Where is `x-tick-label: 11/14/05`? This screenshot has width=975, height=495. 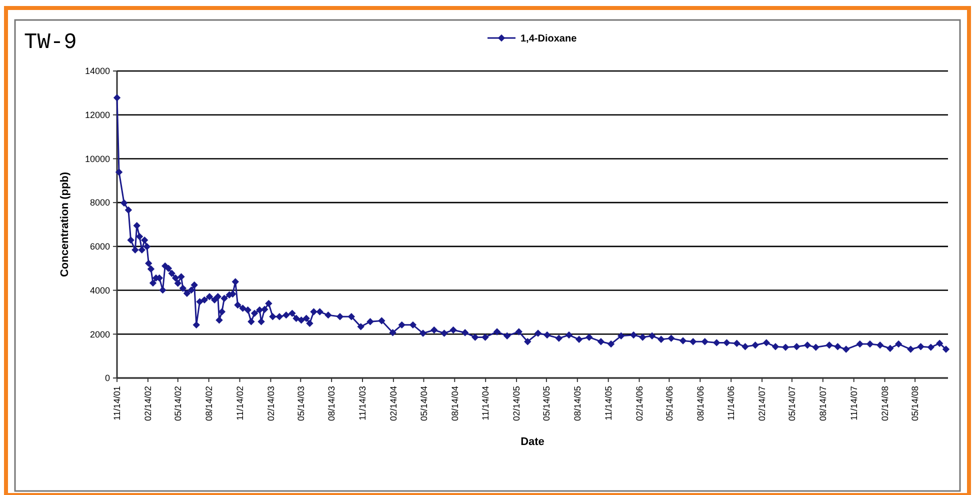
x-tick-label: 11/14/05 is located at coordinates (608, 403).